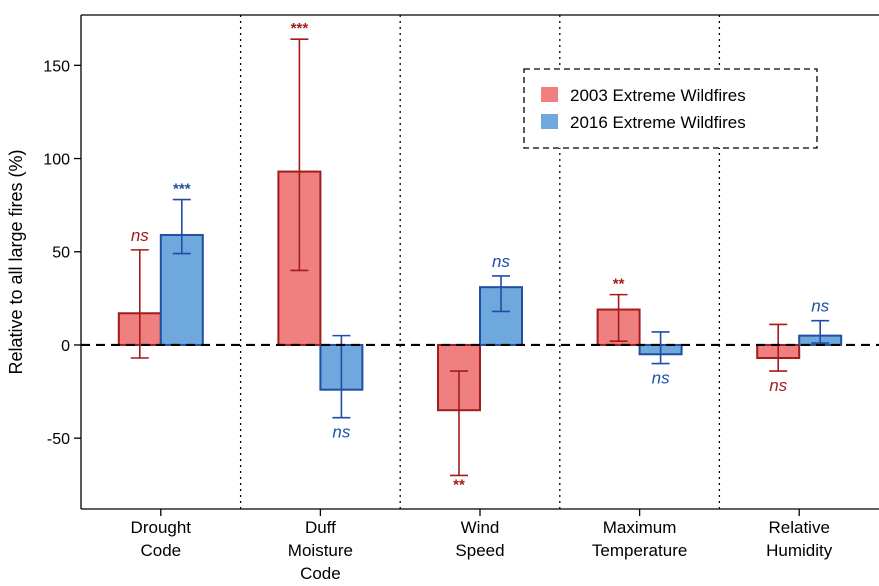  Describe the element at coordinates (16, 261) in the screenshot. I see `y-axis-label: Relative to all large fires (%)` at that location.